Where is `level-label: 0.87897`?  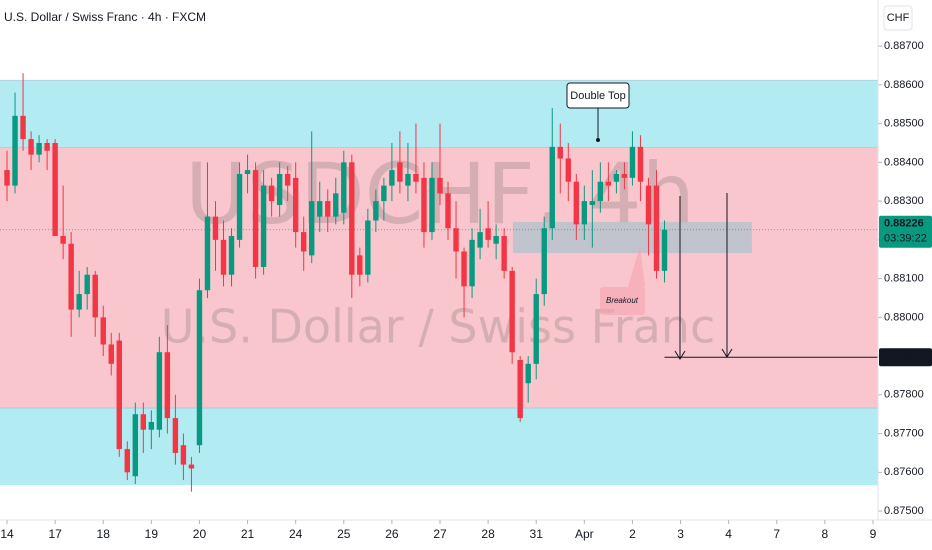 level-label: 0.87897 is located at coordinates (904, 357).